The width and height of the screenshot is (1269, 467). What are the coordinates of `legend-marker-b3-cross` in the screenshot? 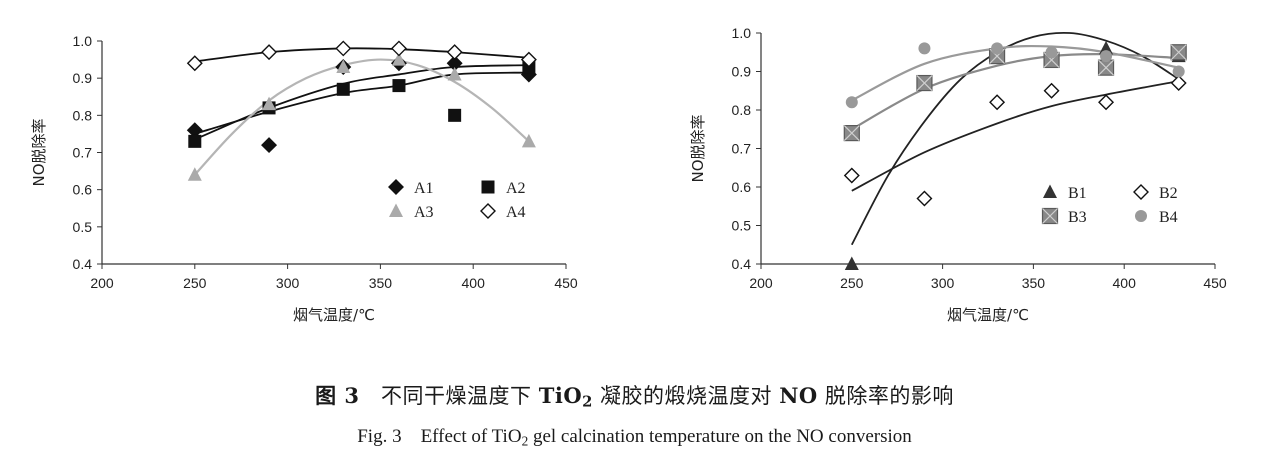 It's located at (1050, 216).